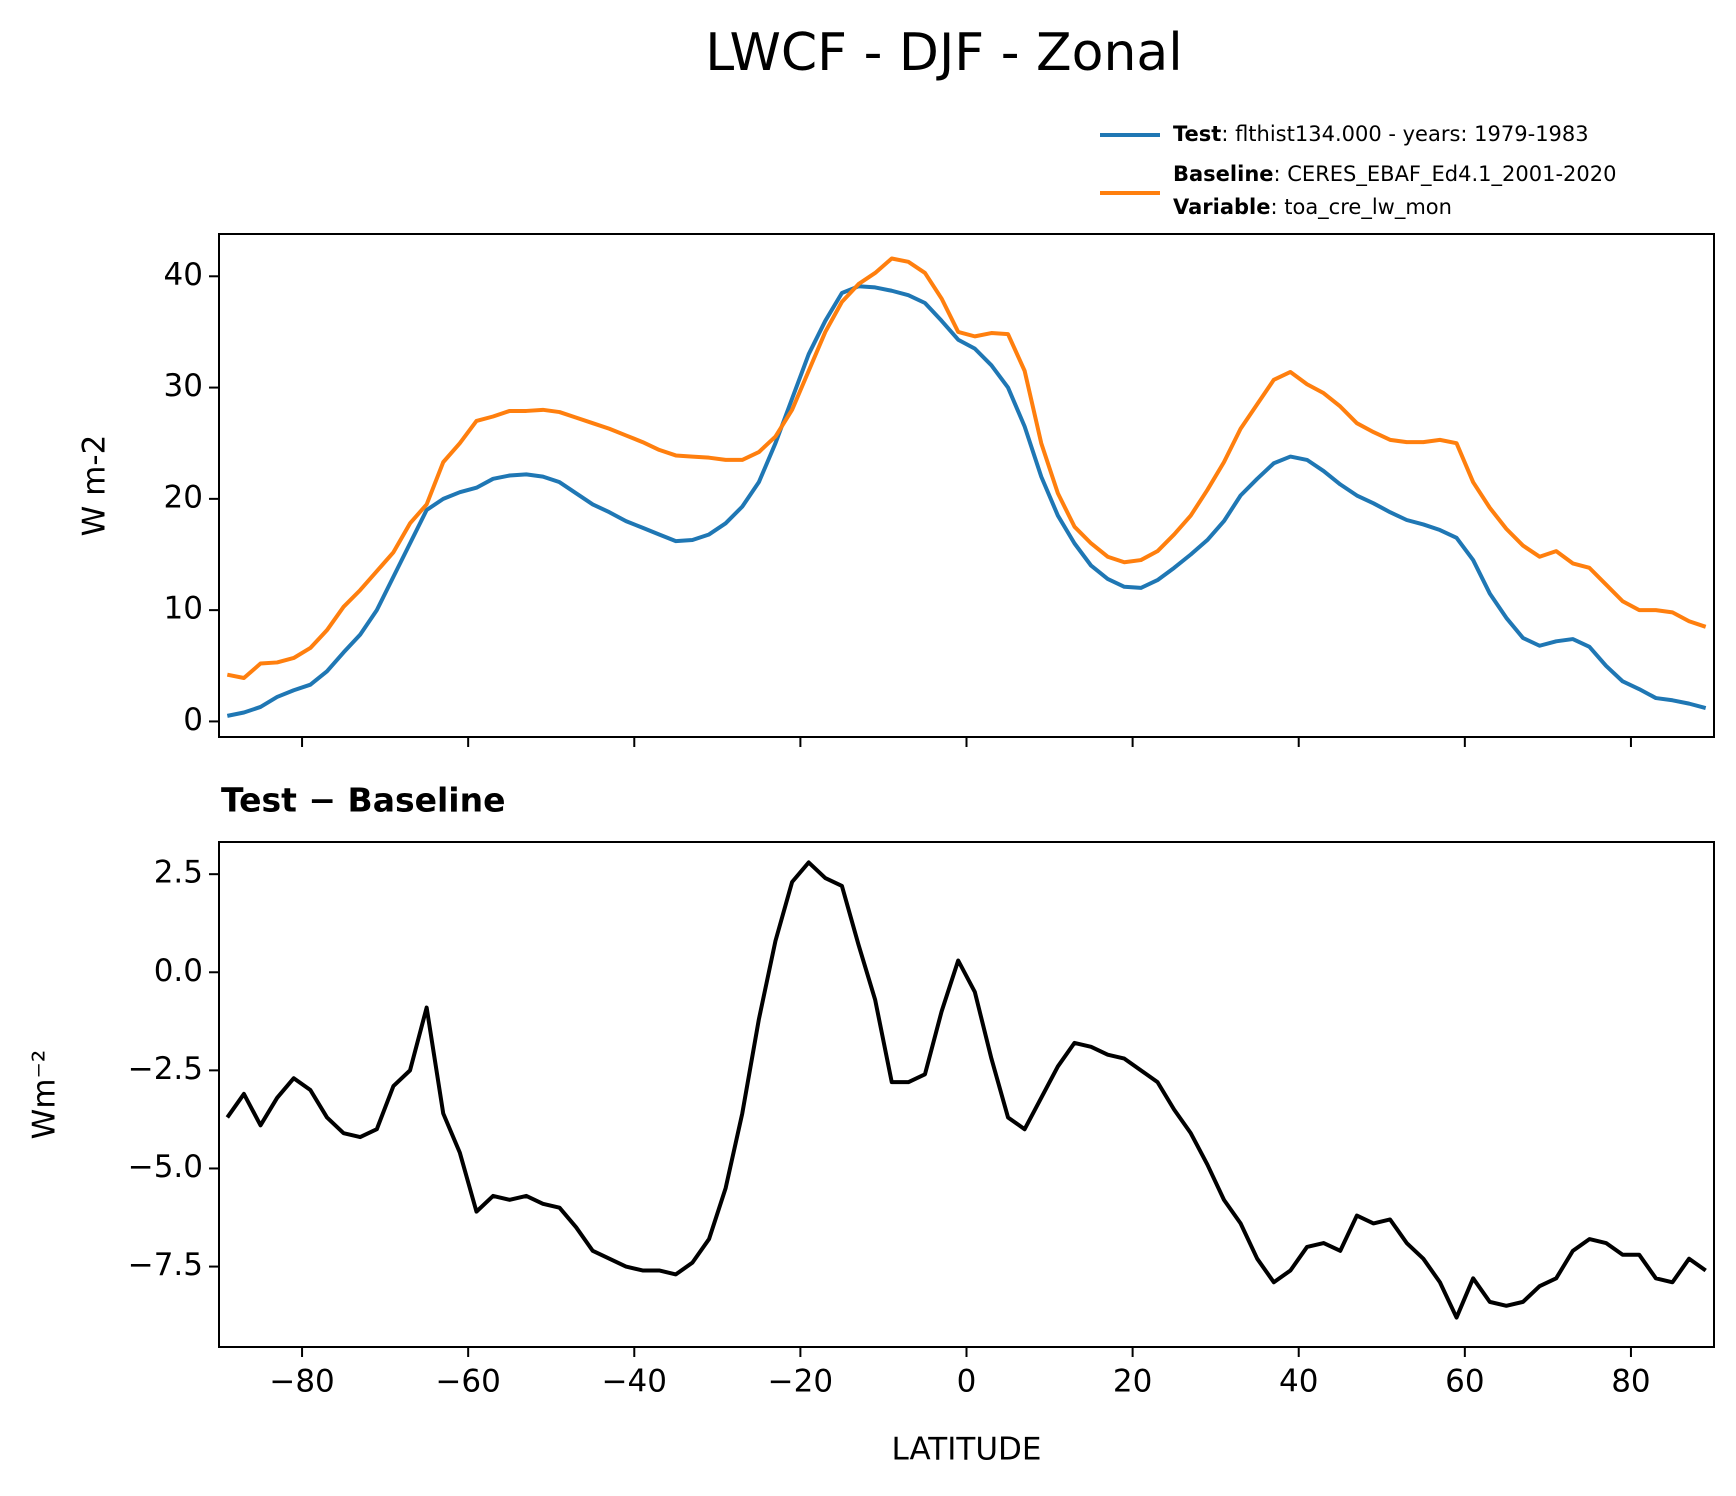 This screenshot has width=1736, height=1496. I want to click on legend-entry: Test: flthist134.000 - years: 1979-1983, so click(1381, 134).